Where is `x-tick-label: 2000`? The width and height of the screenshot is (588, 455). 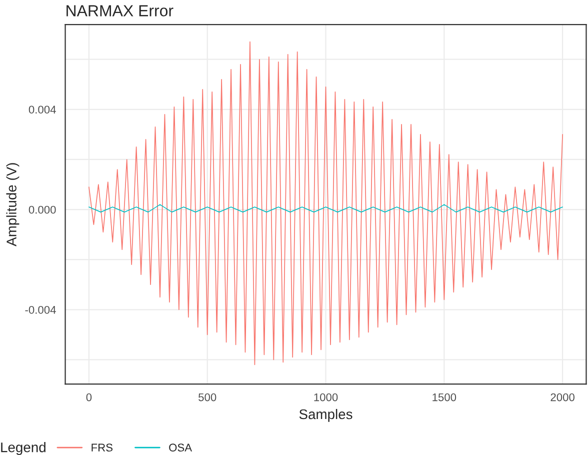
x-tick-label: 2000 is located at coordinates (562, 397).